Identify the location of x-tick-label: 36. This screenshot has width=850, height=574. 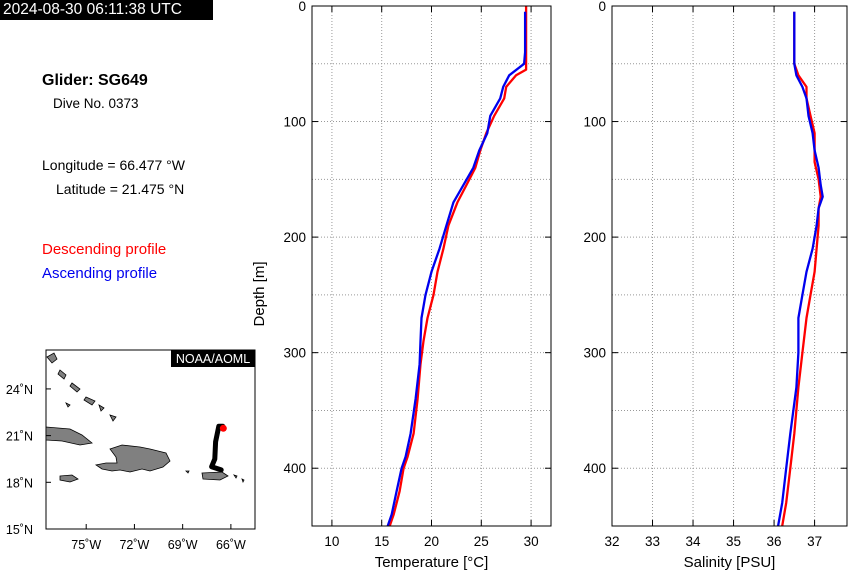
(774, 541).